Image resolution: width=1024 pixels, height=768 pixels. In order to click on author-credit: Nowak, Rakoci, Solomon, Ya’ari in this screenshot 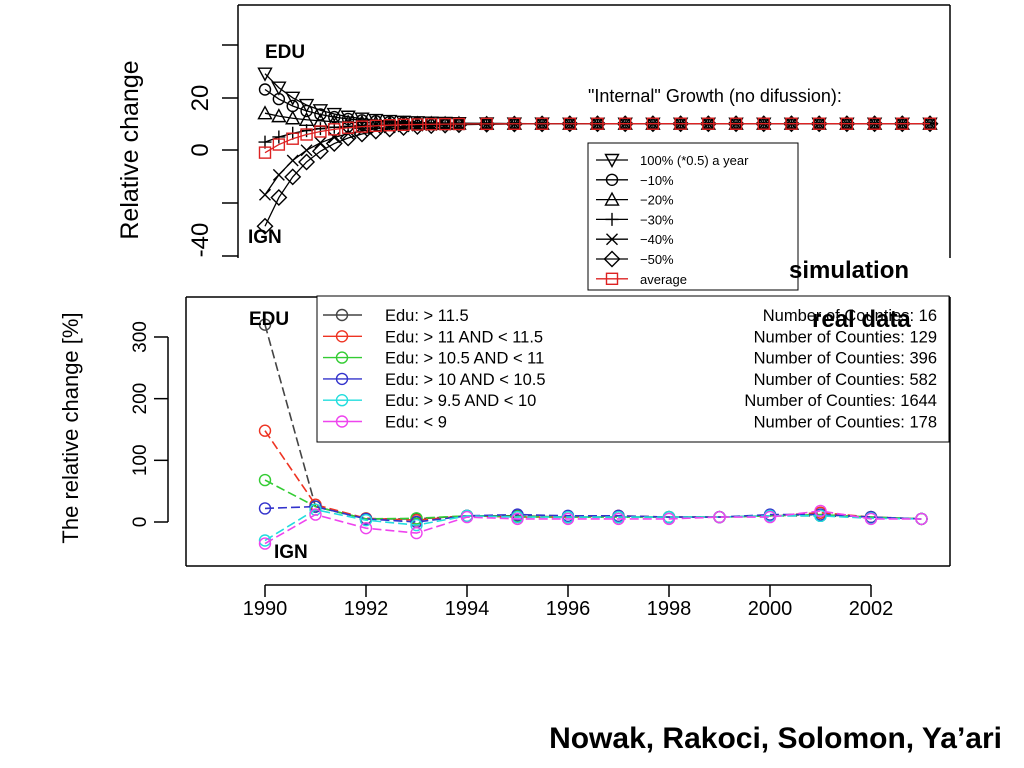, I will do `click(775, 738)`.